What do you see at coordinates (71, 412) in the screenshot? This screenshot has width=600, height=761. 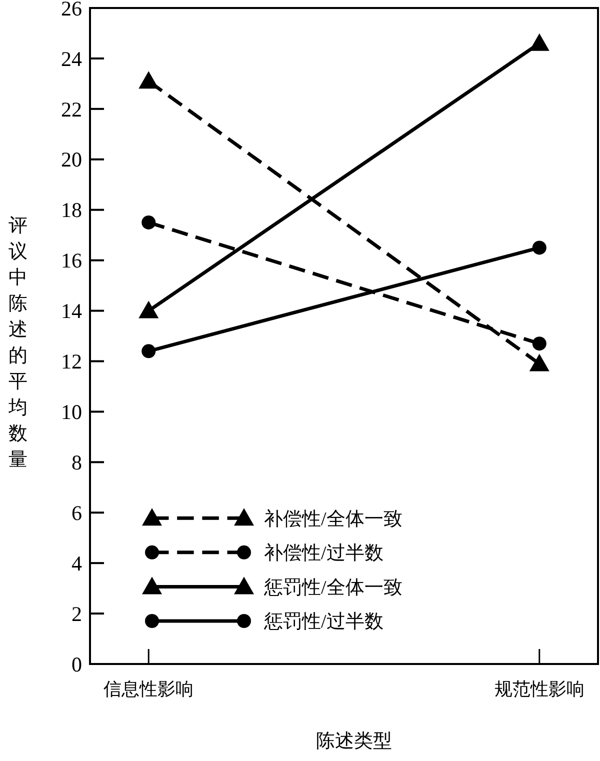 I see `y-tick-label: 10` at bounding box center [71, 412].